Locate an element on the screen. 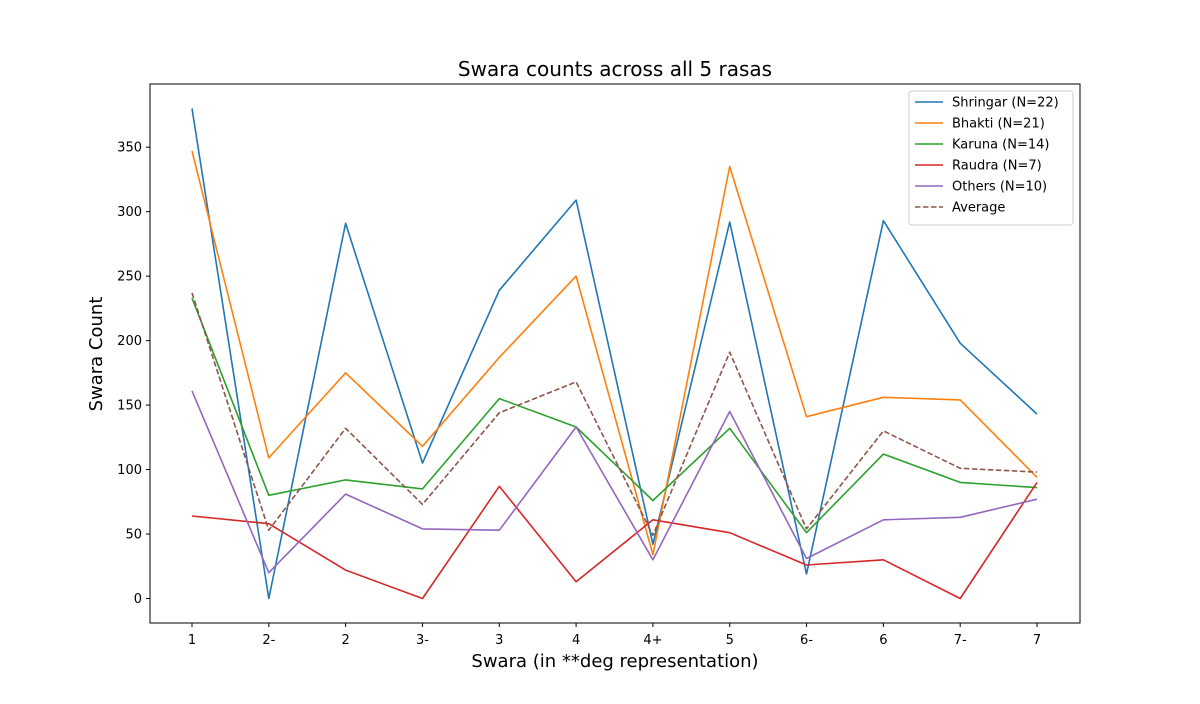 This screenshot has width=1200, height=704. x-tick-label: 6- is located at coordinates (806, 640).